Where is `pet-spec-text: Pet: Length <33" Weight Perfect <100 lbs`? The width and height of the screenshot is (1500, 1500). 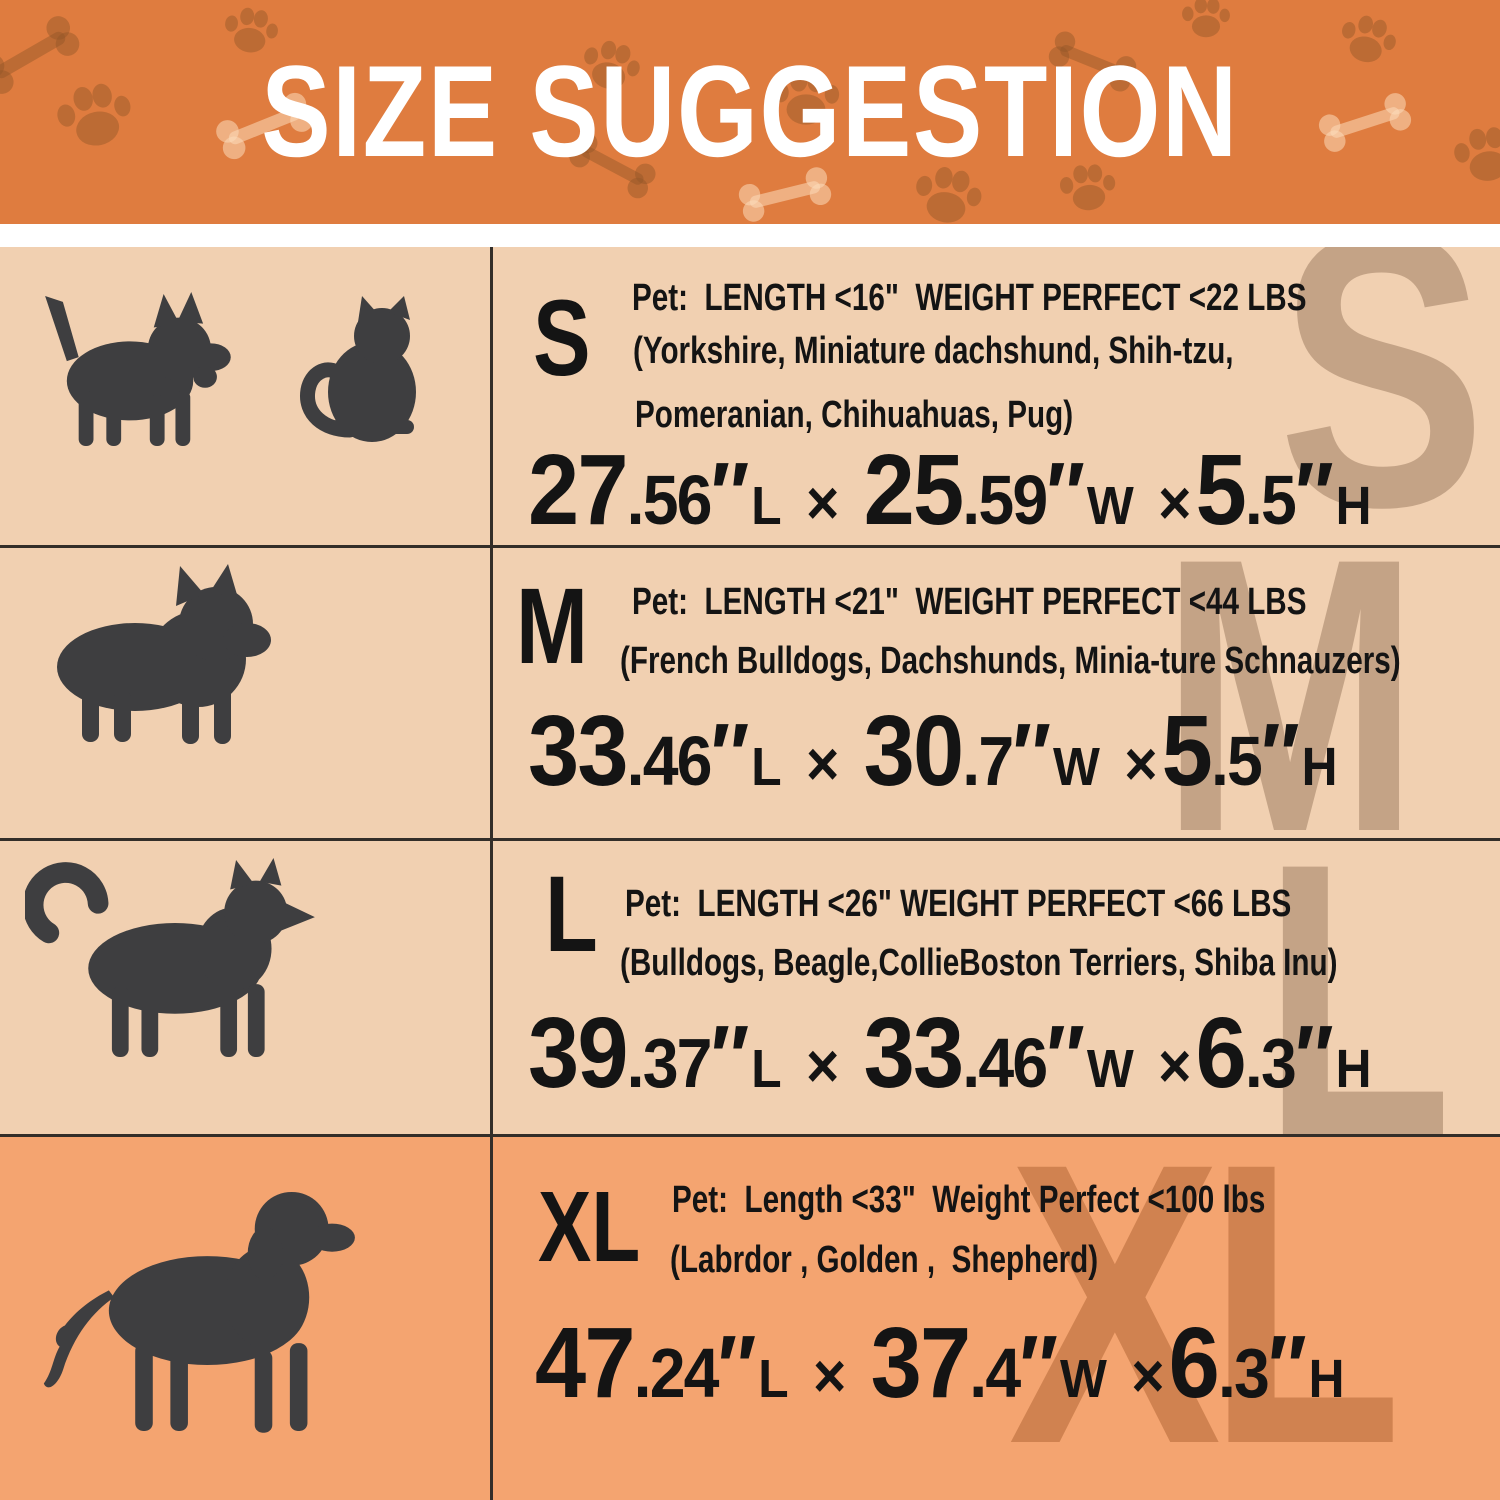 pet-spec-text: Pet: Length <33" Weight Perfect <100 lbs is located at coordinates (969, 1200).